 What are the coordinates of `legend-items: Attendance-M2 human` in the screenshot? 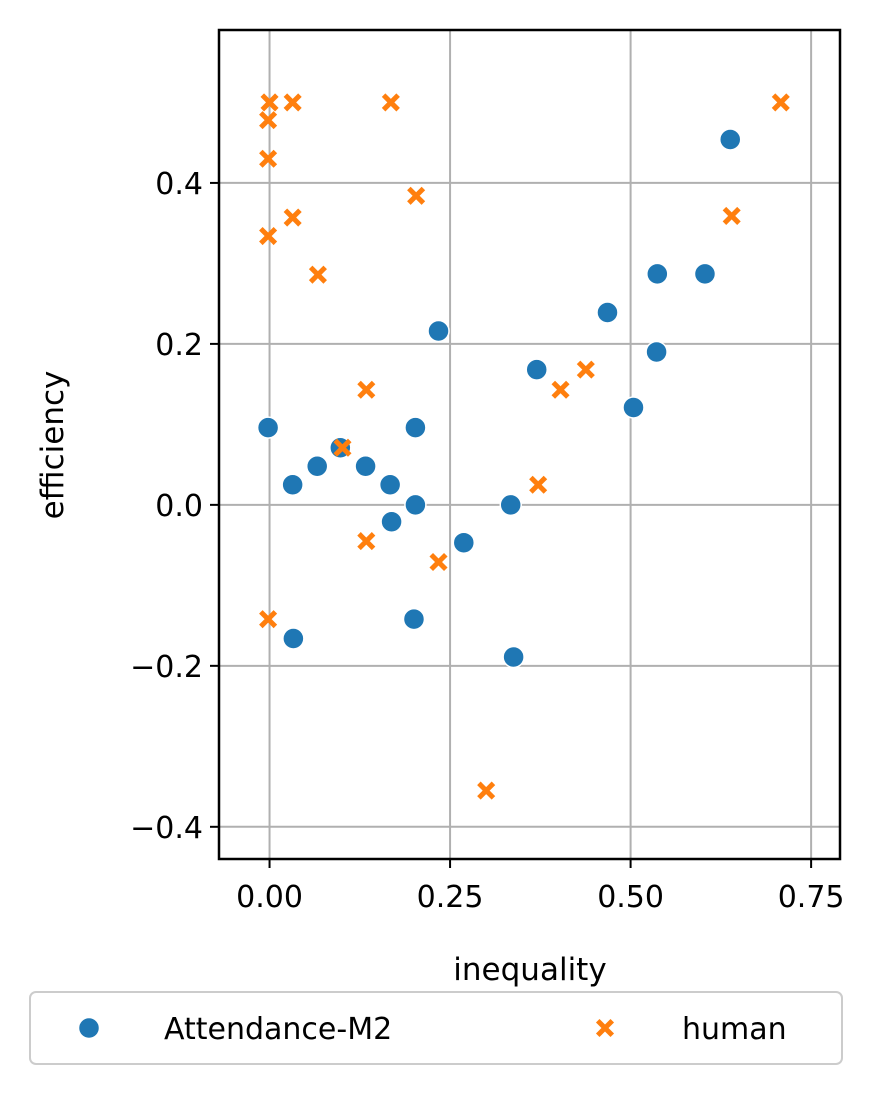 It's located at (432, 1029).